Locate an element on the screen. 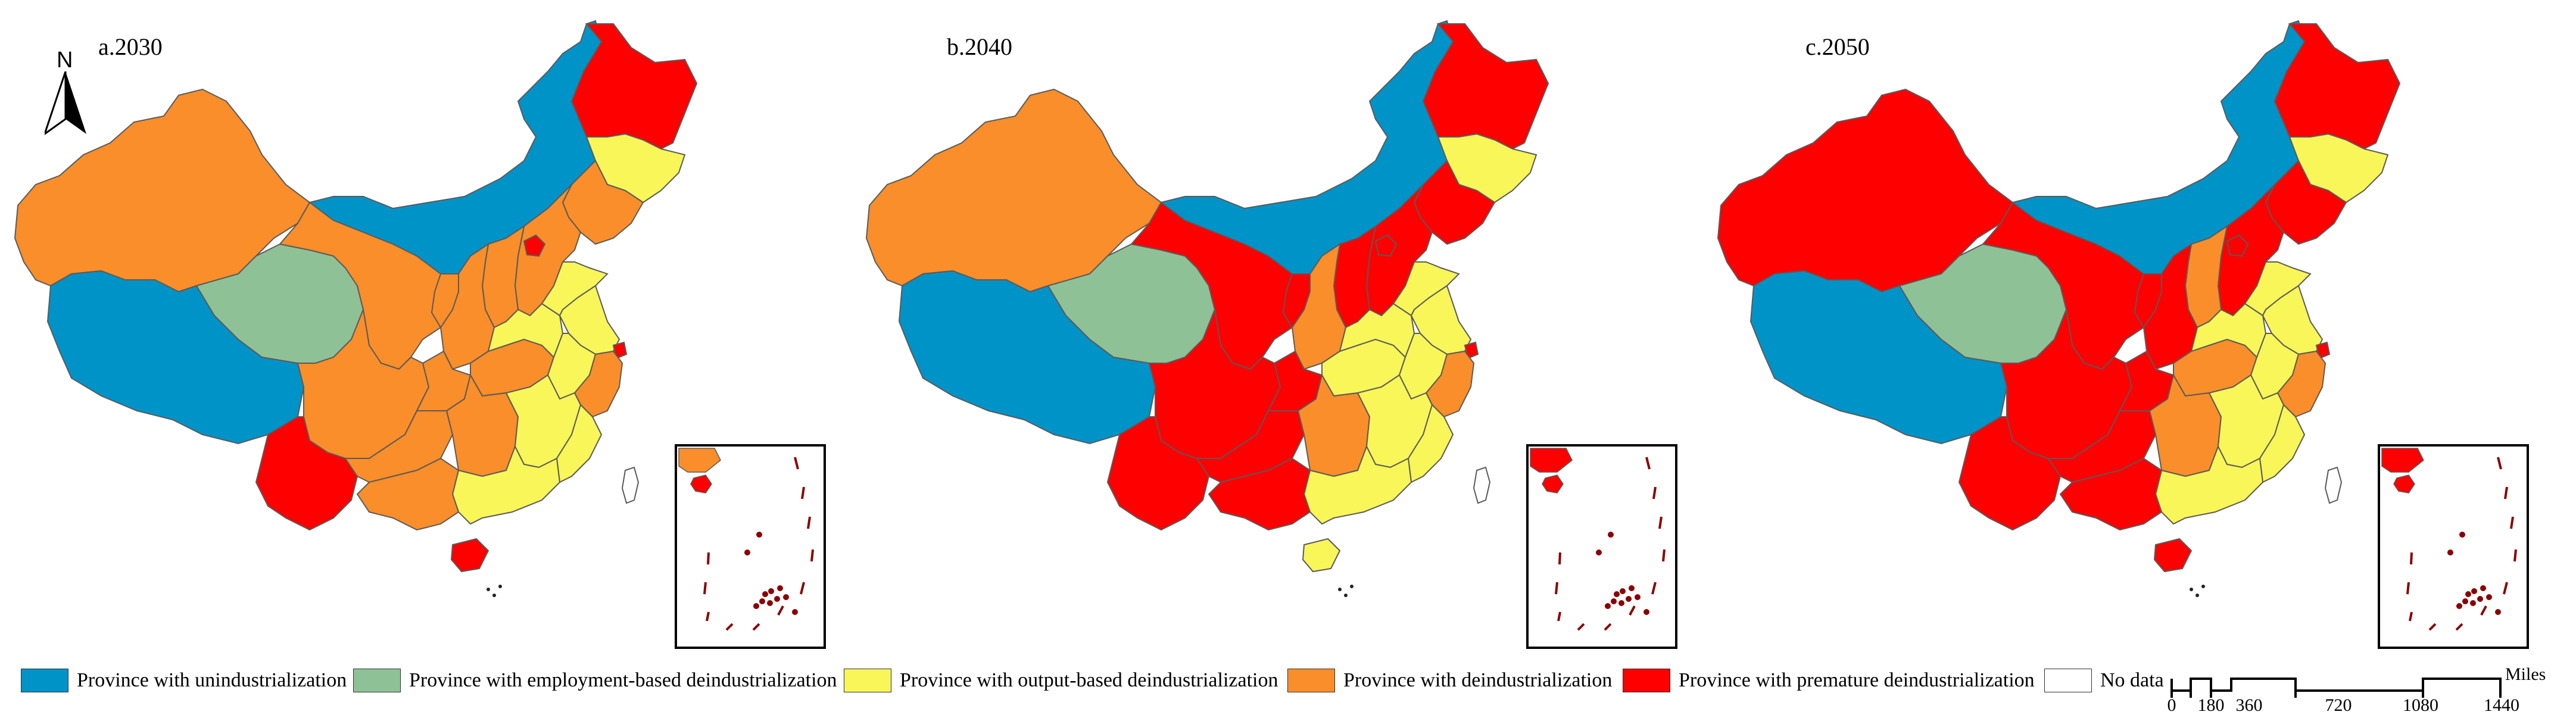 Image resolution: width=2576 pixels, height=718 pixels. province-yunnan-2050 is located at coordinates (2010, 473).